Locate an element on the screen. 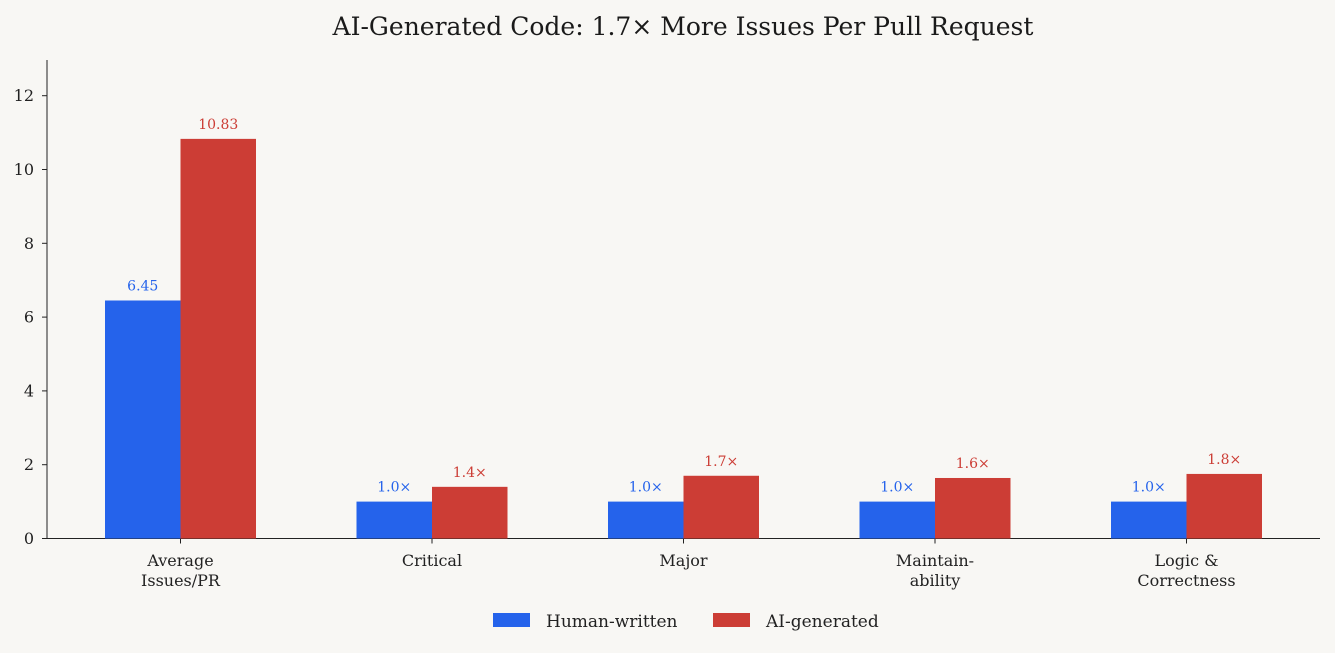 Image resolution: width=1335 pixels, height=653 pixels. x-category-label: Critical is located at coordinates (432, 560).